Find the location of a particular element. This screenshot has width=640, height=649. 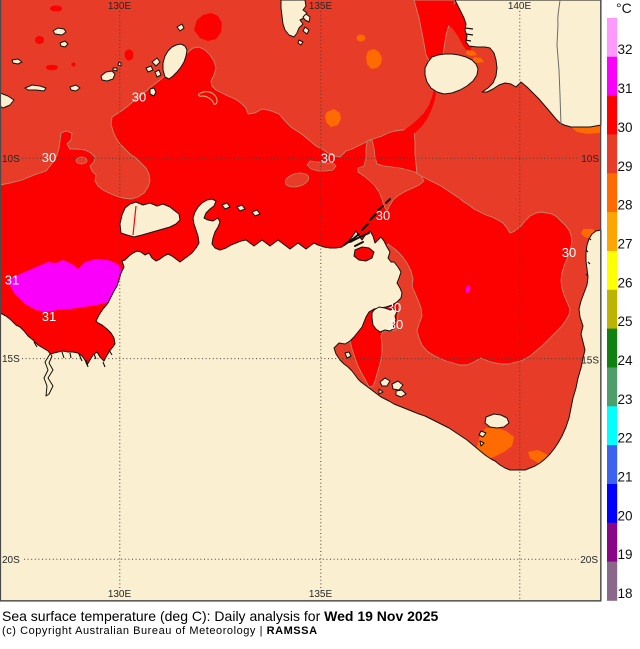

svg-text: 29 is located at coordinates (625, 166).